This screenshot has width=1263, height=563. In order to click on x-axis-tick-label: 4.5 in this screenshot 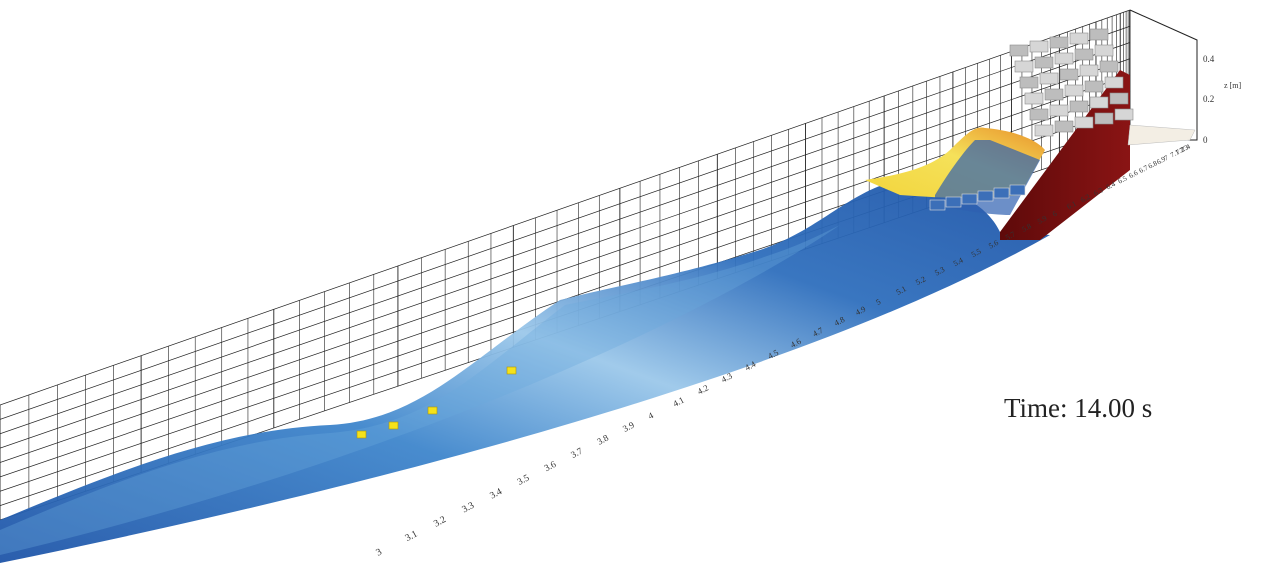, I will do `click(773, 354)`.